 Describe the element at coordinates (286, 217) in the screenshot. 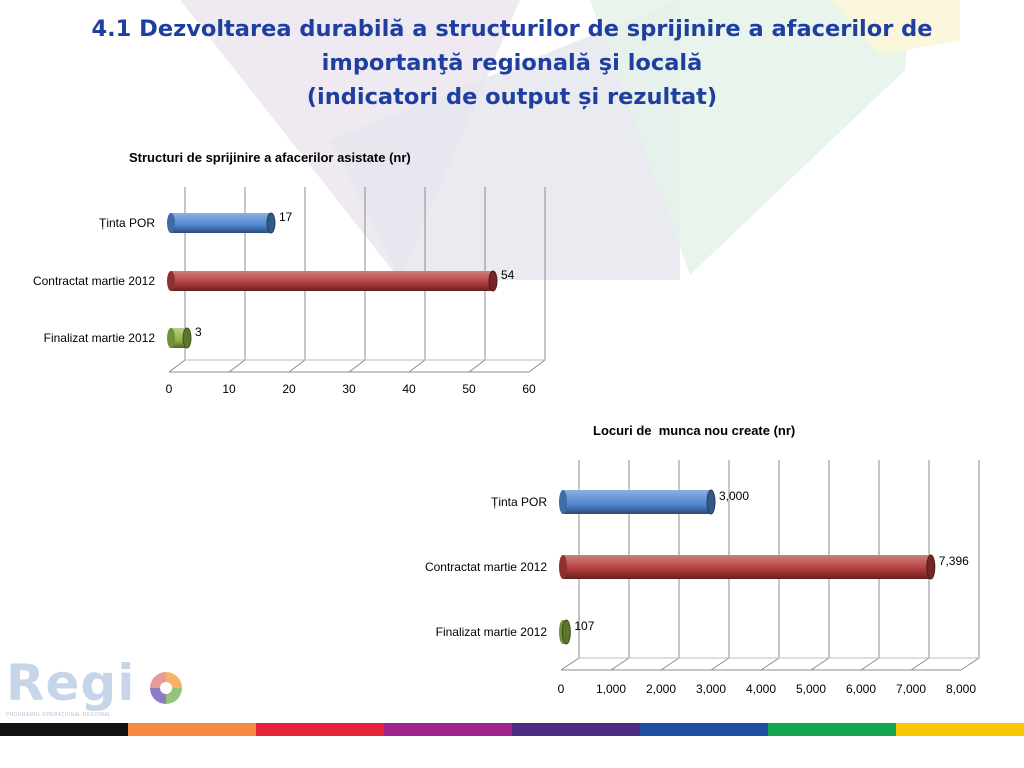

I see `data-label: 17` at that location.